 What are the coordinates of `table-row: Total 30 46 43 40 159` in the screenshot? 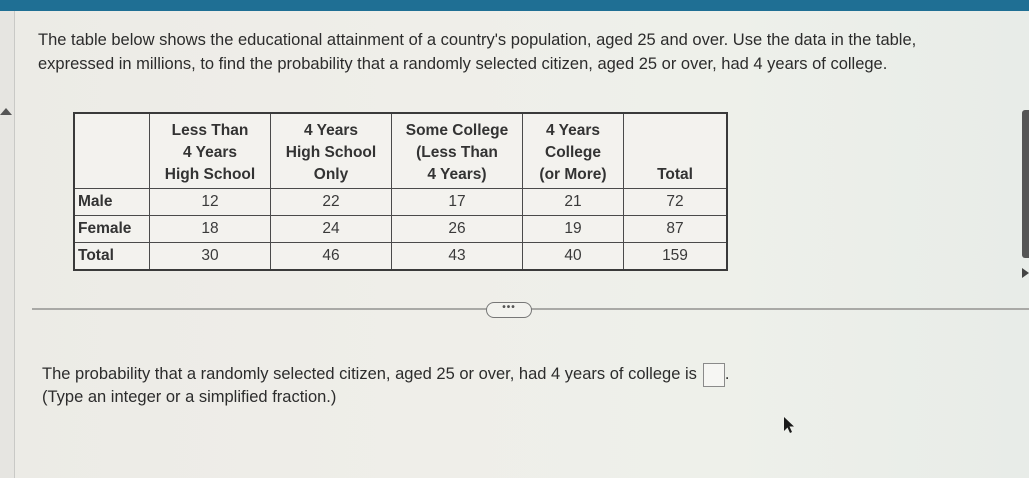 It's located at (400, 256).